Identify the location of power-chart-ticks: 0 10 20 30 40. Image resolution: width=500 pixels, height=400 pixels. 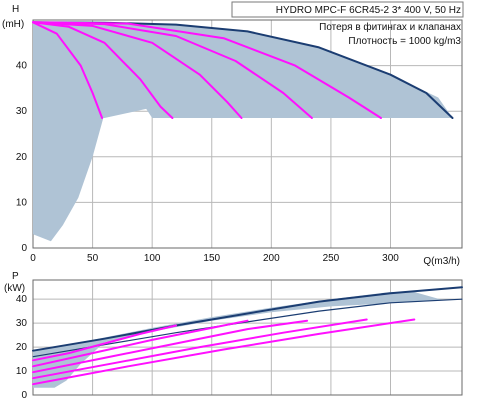
(22, 347).